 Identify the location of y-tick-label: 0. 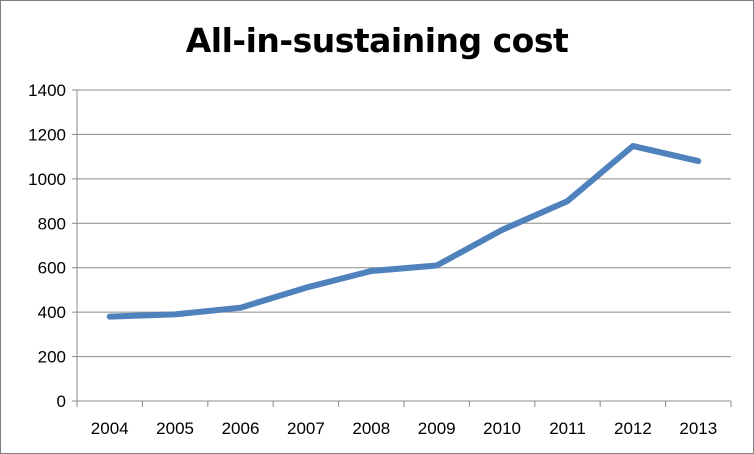
(61, 401).